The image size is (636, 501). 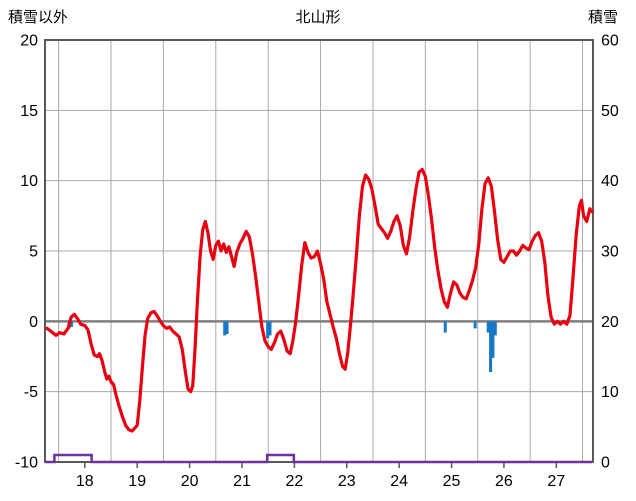 I want to click on snow-depth-line, so click(x=318, y=458).